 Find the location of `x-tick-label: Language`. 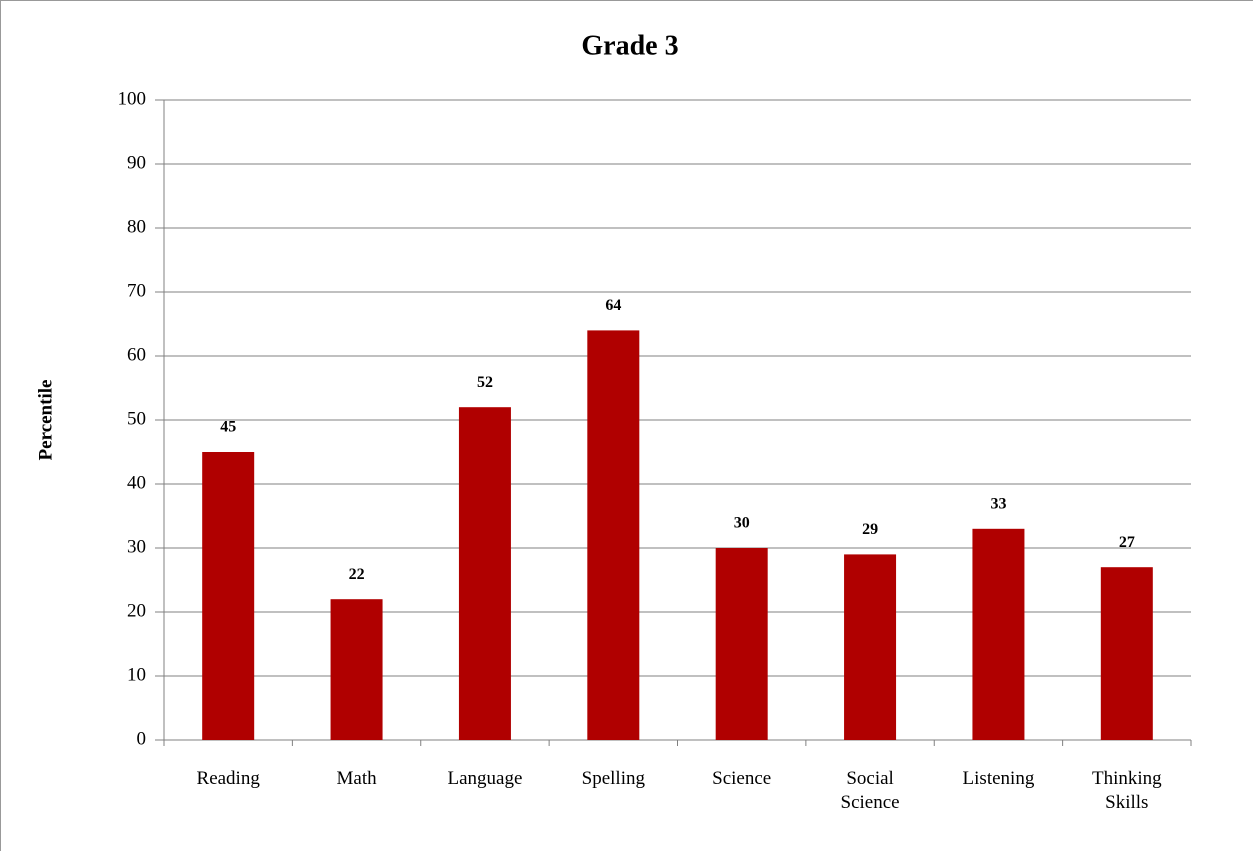

x-tick-label: Language is located at coordinates (485, 778).